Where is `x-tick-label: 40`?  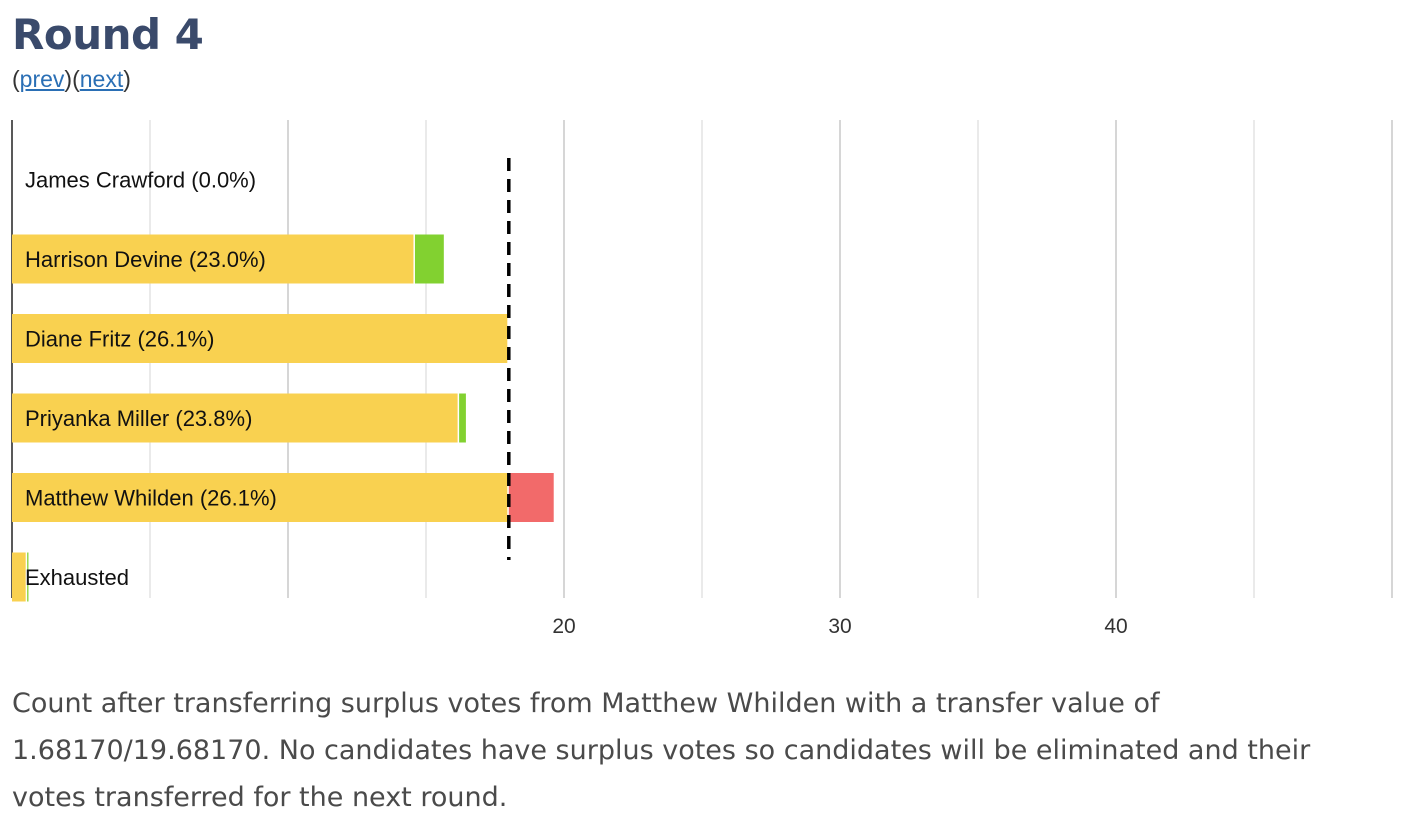
x-tick-label: 40 is located at coordinates (1115, 626).